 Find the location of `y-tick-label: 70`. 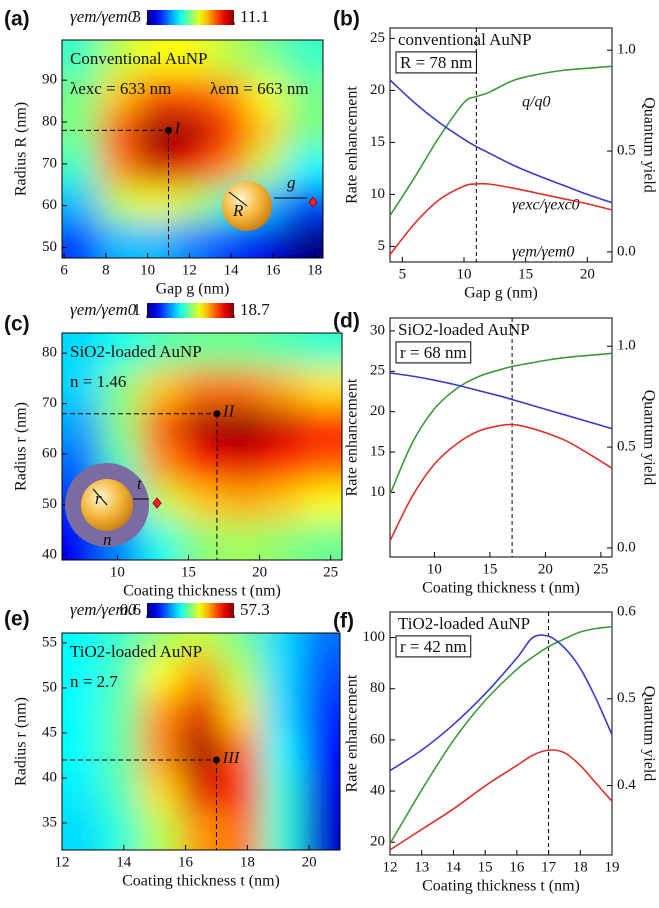

y-tick-label: 70 is located at coordinates (49, 403).